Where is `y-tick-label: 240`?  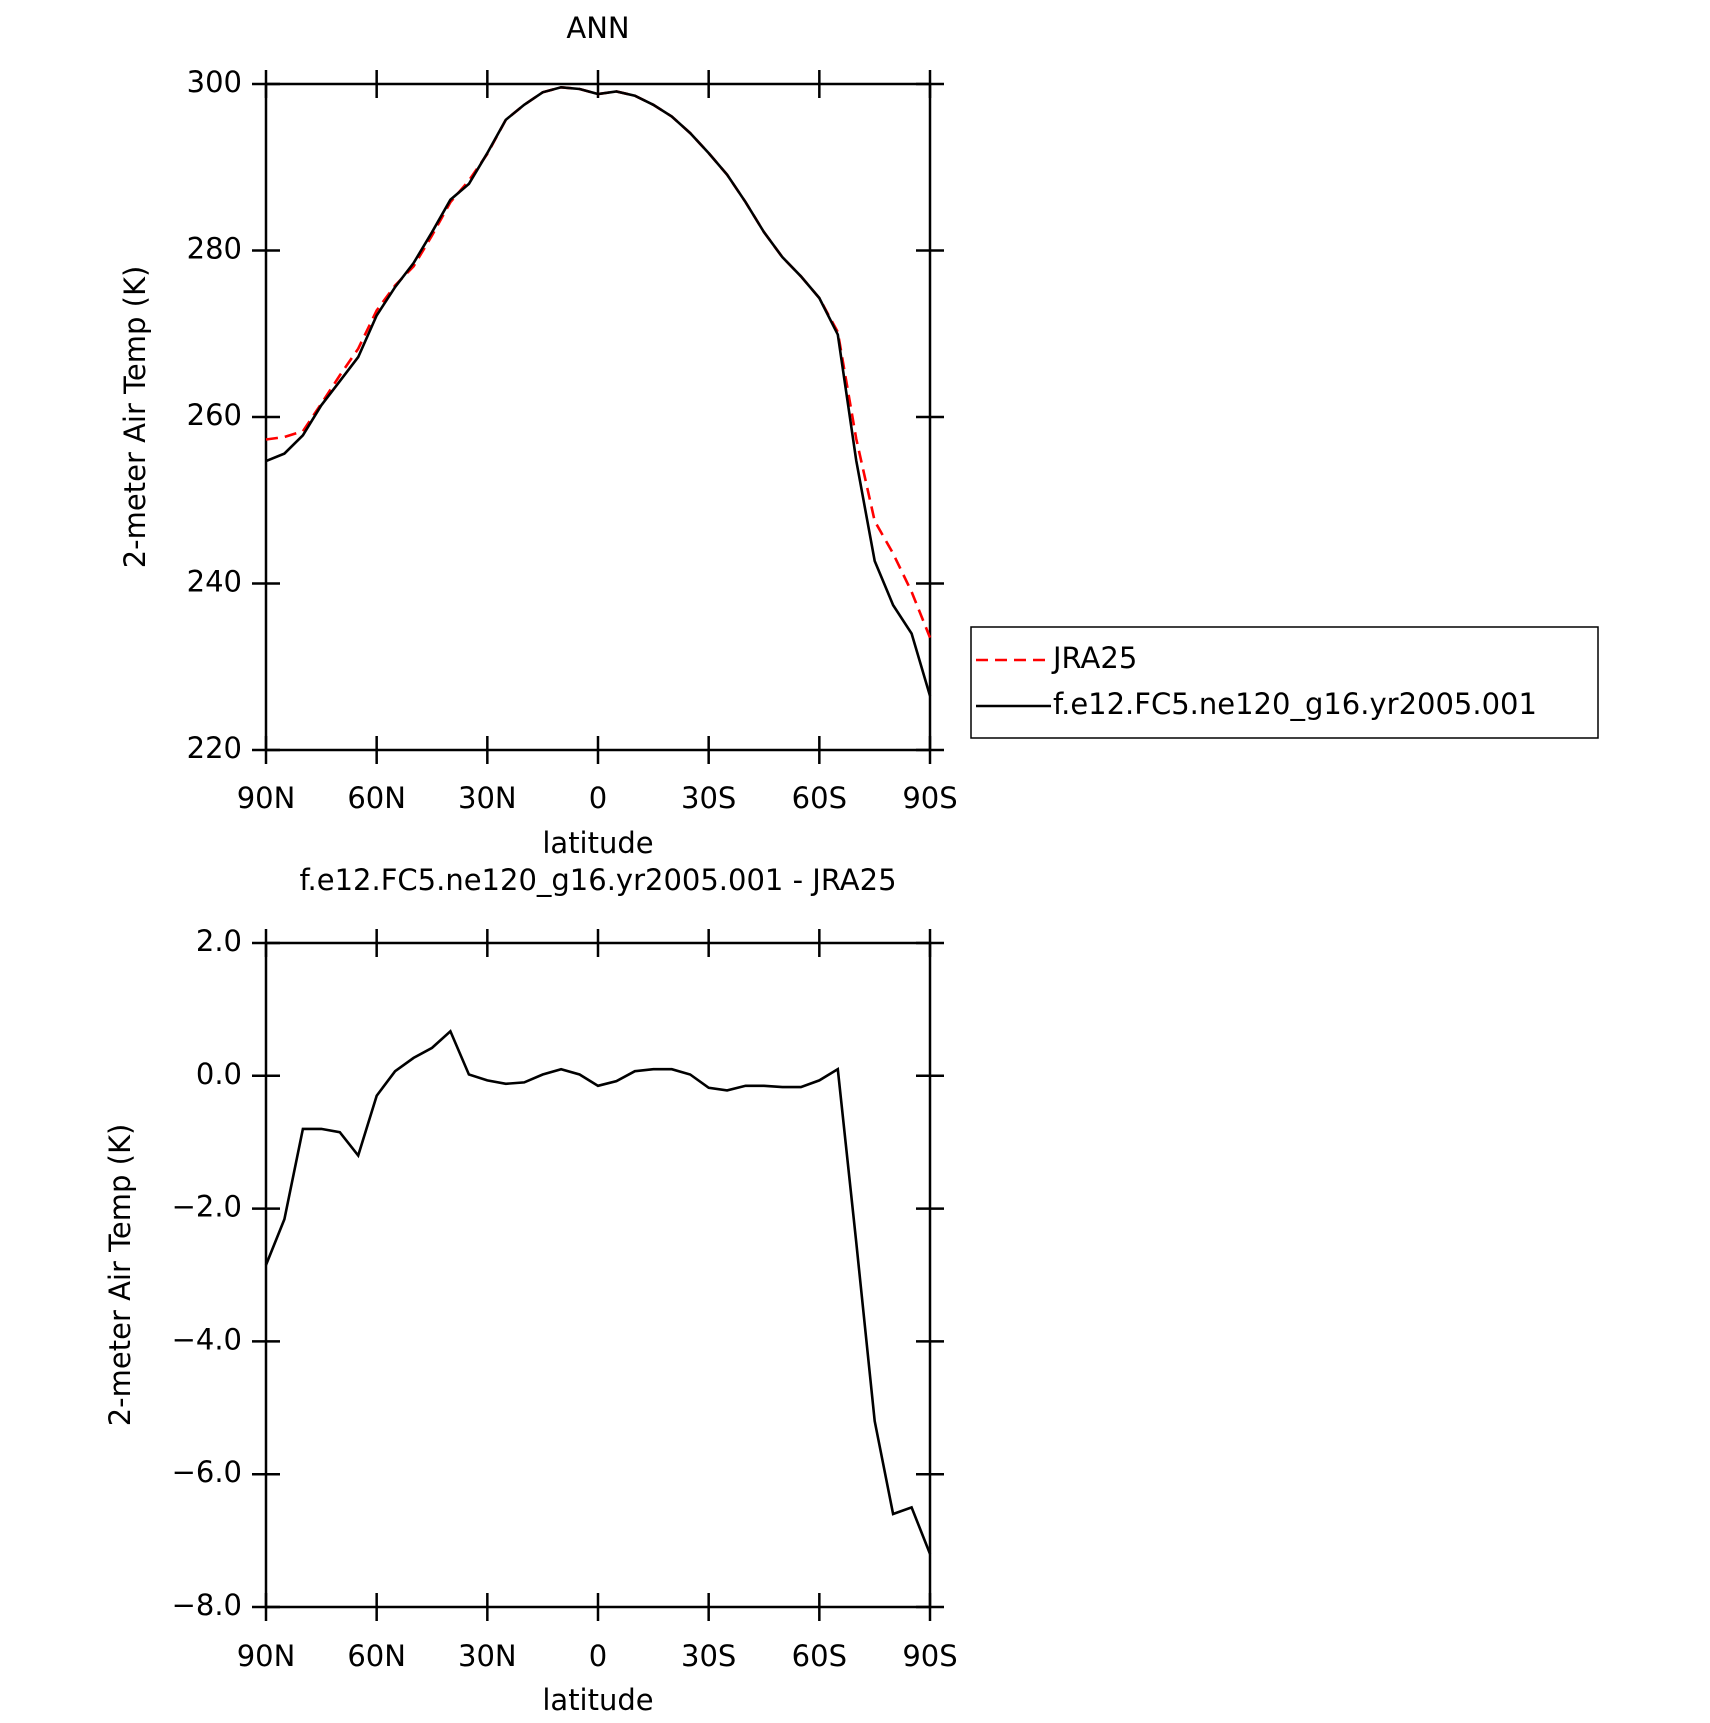 y-tick-label: 240 is located at coordinates (214, 582).